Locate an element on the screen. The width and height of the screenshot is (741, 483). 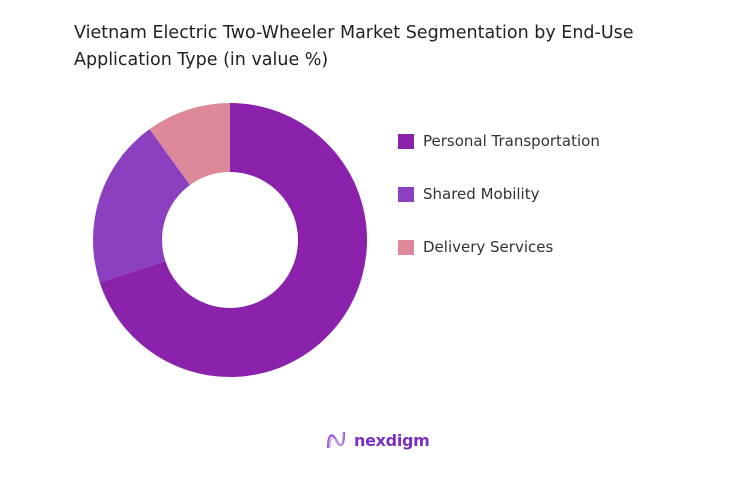
nexdigm-logo: nexdigm is located at coordinates (378, 440).